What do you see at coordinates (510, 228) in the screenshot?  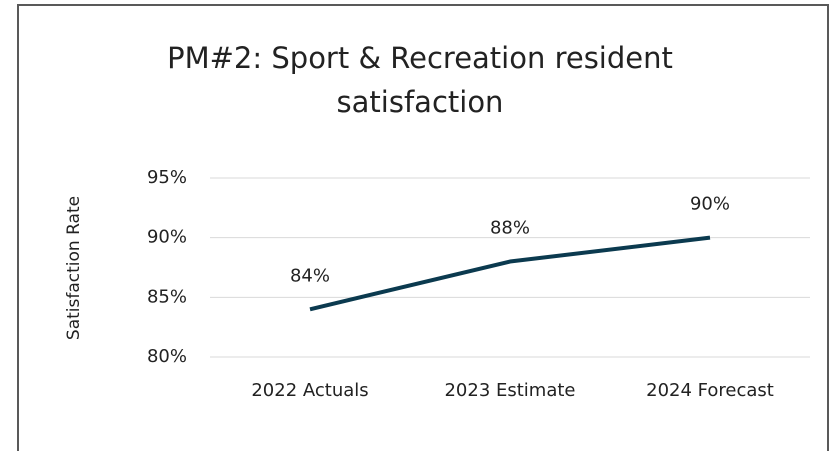 I see `data-label: 88%` at bounding box center [510, 228].